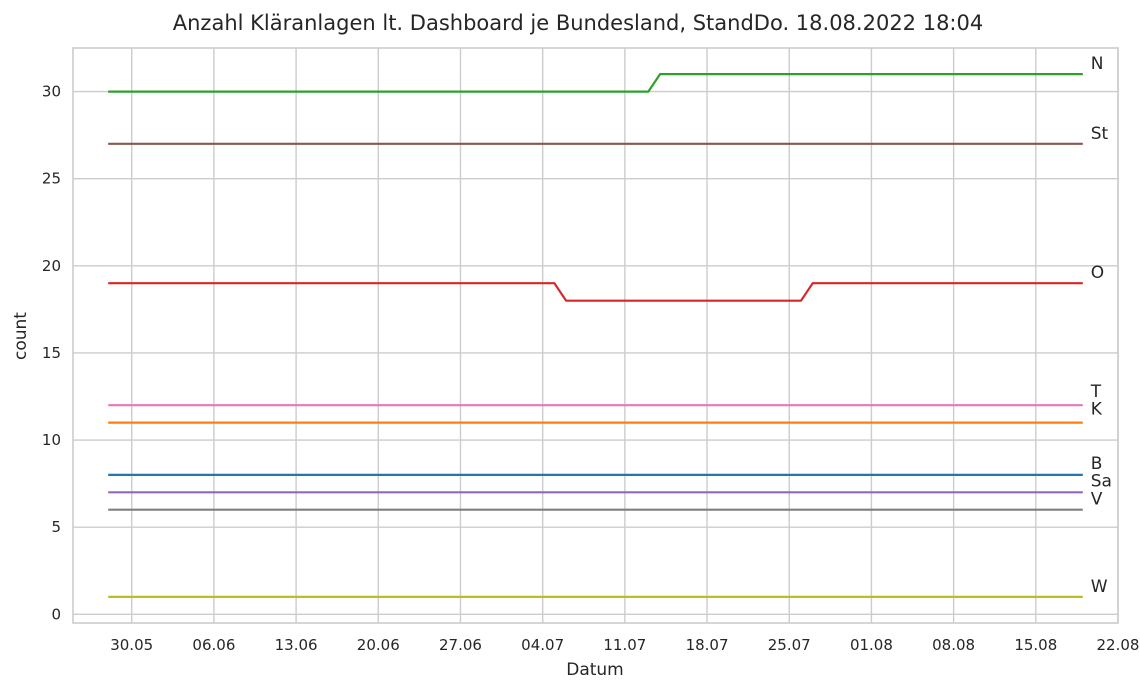  I want to click on series-label-b: B, so click(1097, 464).